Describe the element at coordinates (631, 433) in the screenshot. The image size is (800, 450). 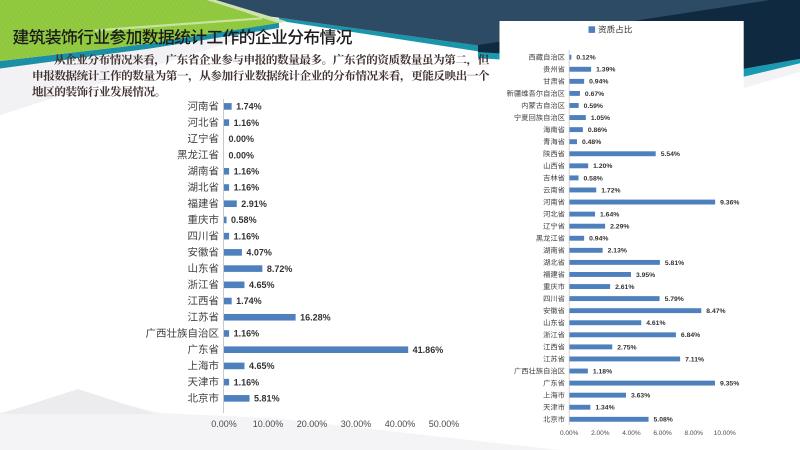
I see `svg-text: 4.00%` at that location.